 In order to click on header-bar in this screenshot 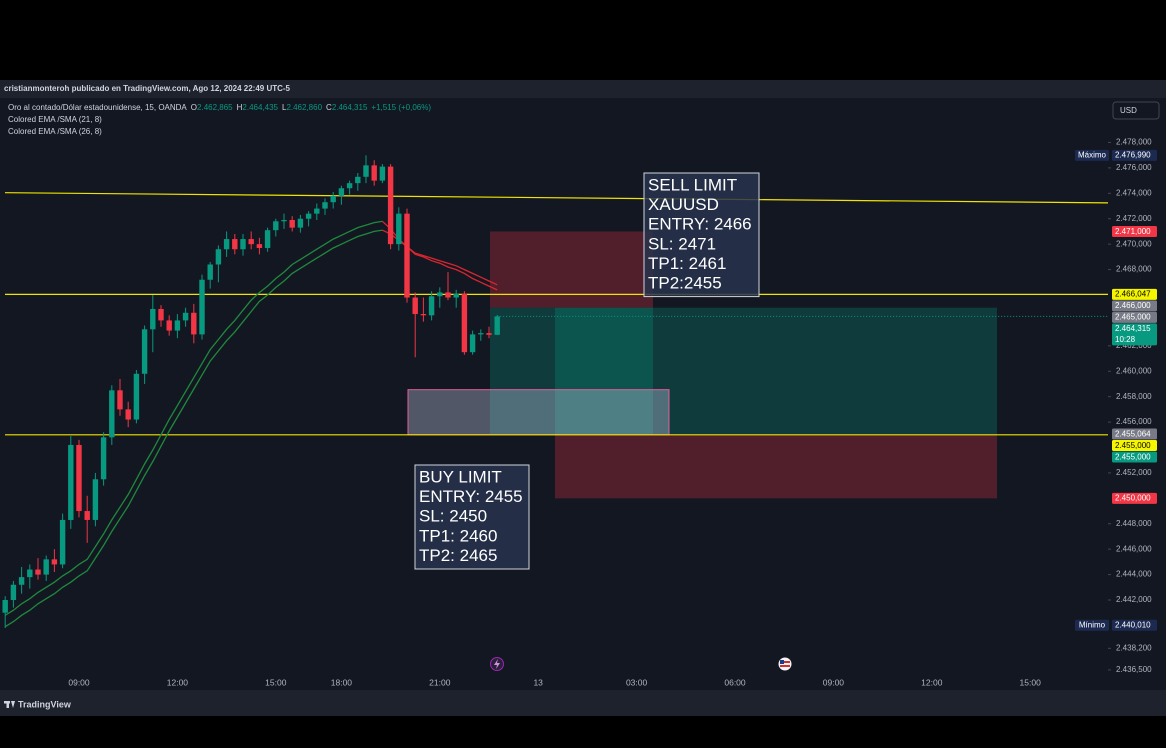, I will do `click(583, 89)`.